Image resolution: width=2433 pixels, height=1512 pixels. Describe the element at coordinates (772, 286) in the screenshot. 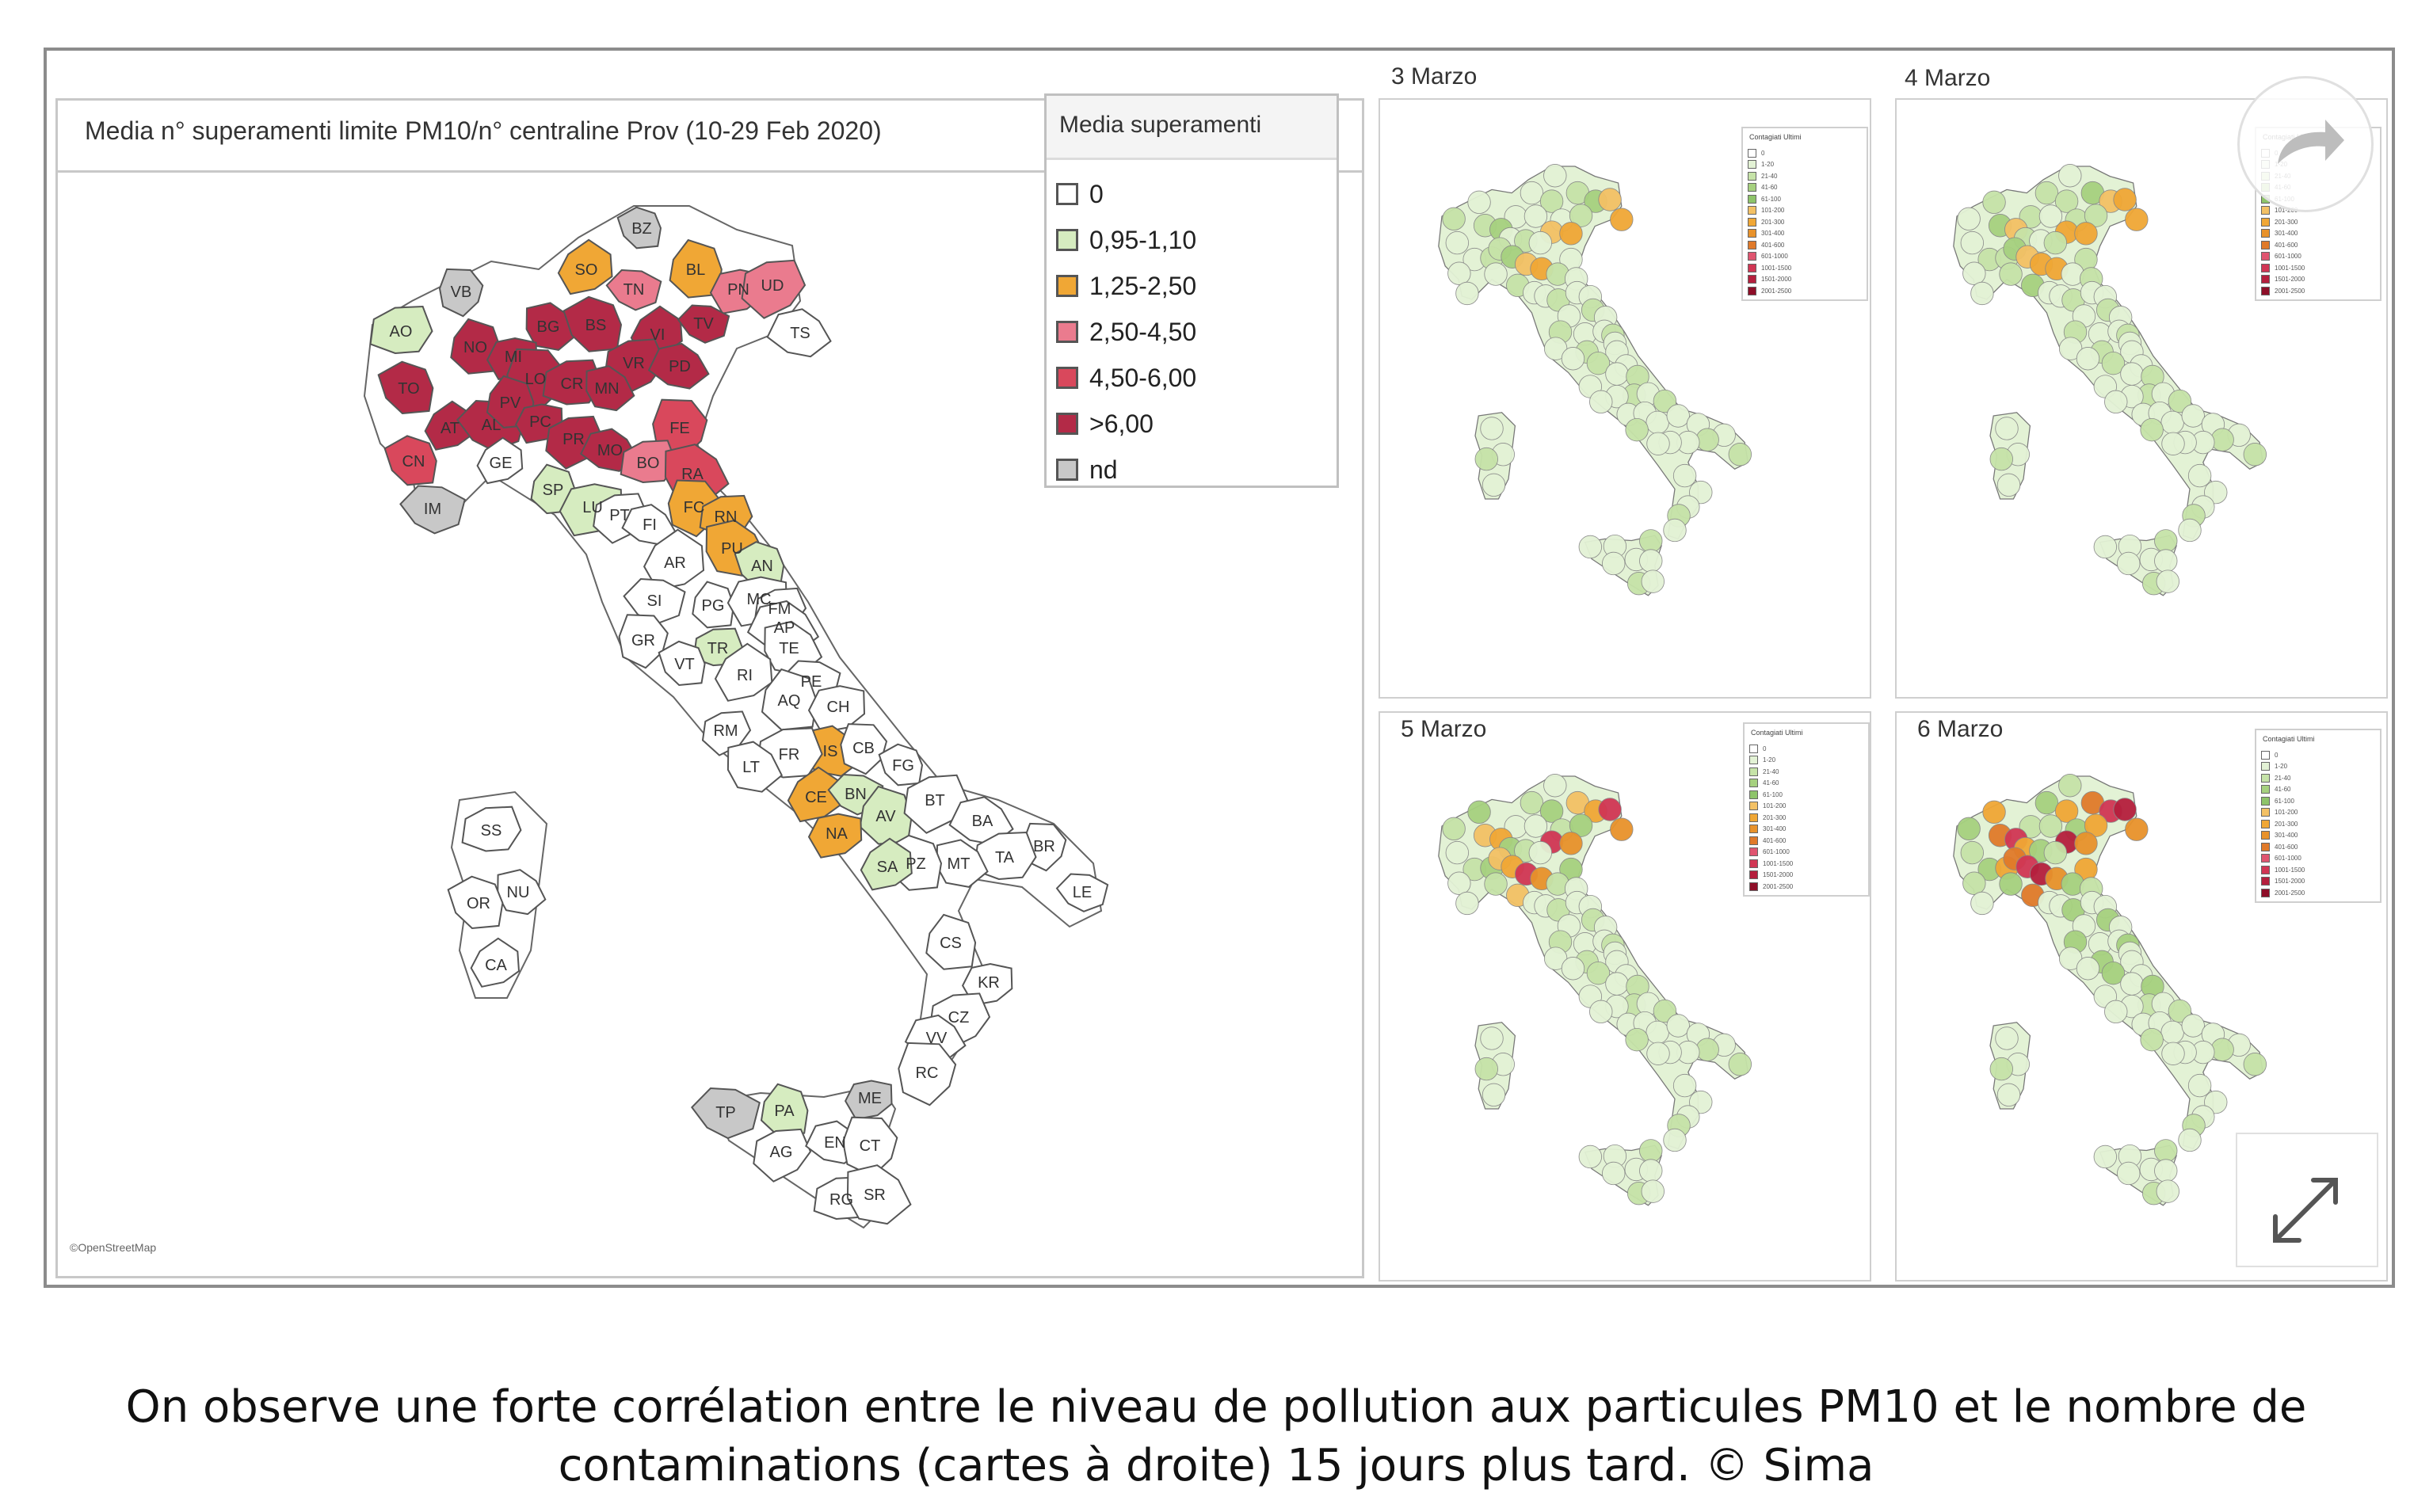

I see `province-label-ud: UD` at that location.